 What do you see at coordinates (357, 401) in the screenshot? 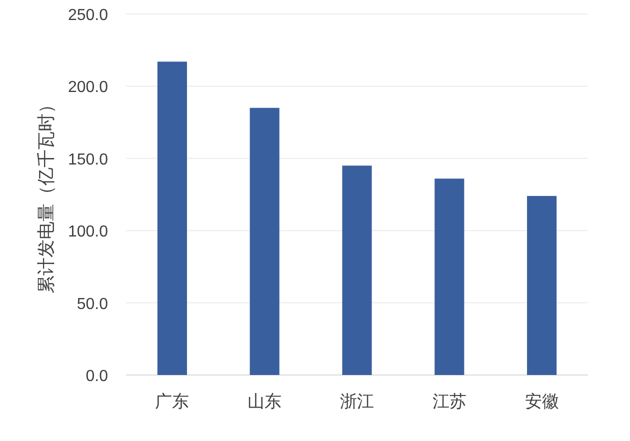
I see `x-tick-label: 浙江` at bounding box center [357, 401].